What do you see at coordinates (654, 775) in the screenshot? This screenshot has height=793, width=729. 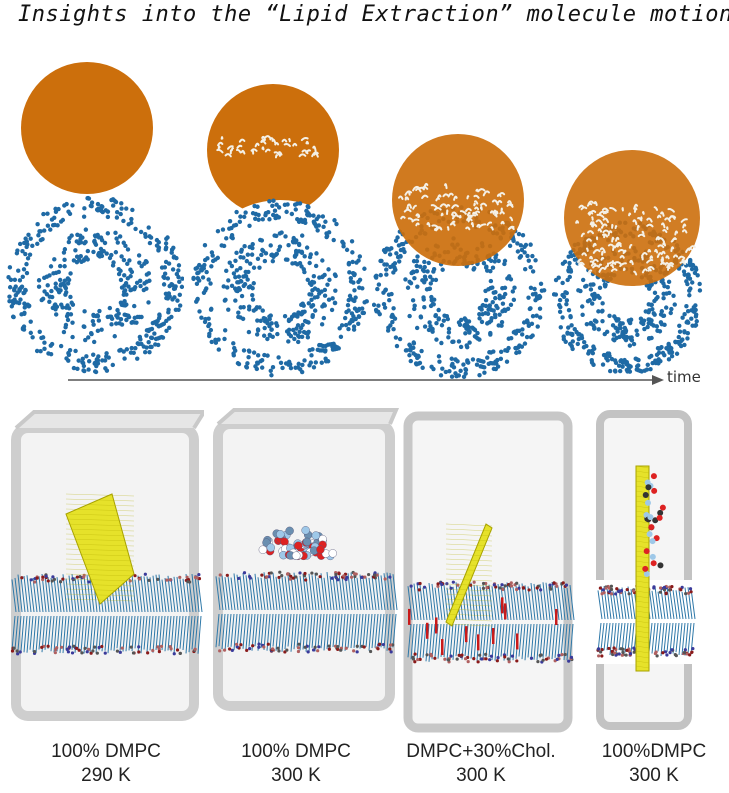 I see `caption-4-temperature: 300 K` at bounding box center [654, 775].